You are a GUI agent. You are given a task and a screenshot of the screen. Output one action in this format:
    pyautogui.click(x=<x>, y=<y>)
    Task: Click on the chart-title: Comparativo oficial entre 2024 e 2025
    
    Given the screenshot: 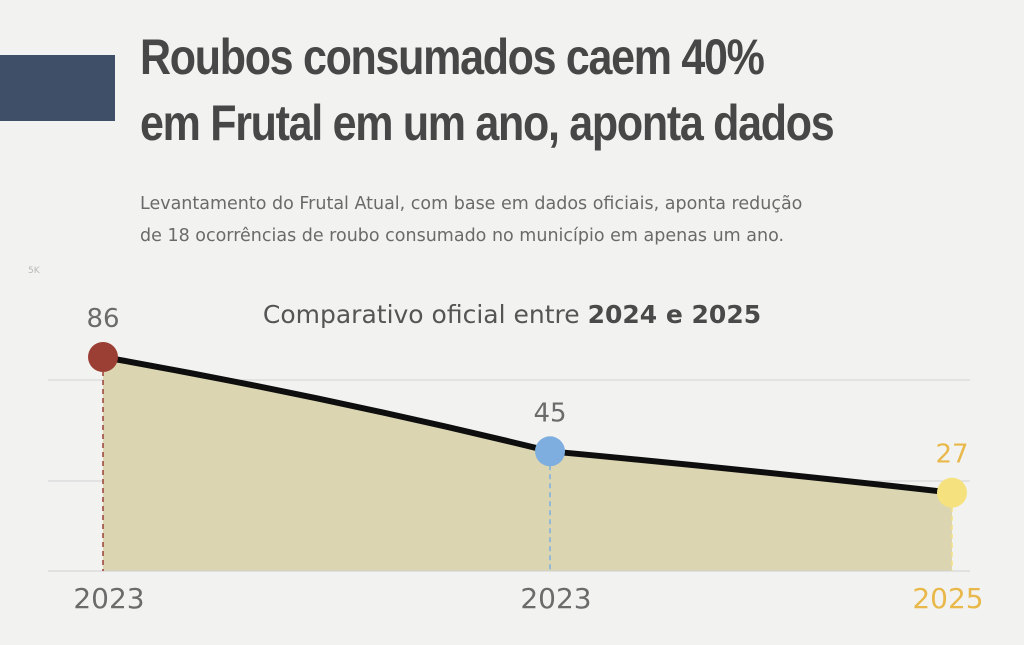 What is the action you would take?
    pyautogui.click(x=512, y=314)
    